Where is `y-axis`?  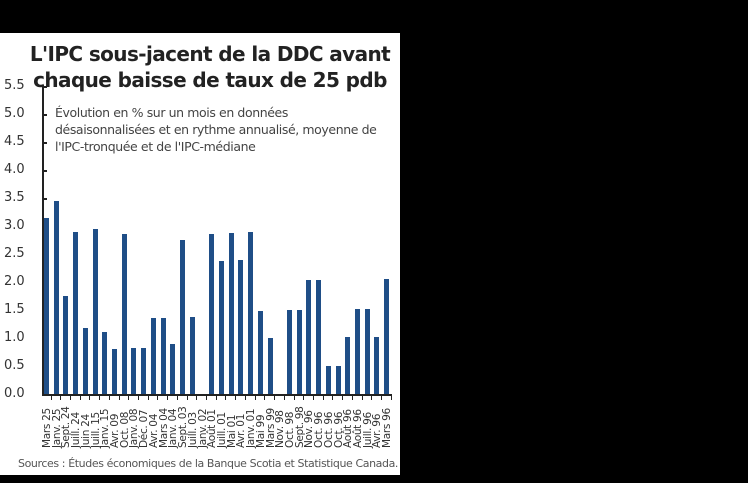
y-axis is located at coordinates (43, 240).